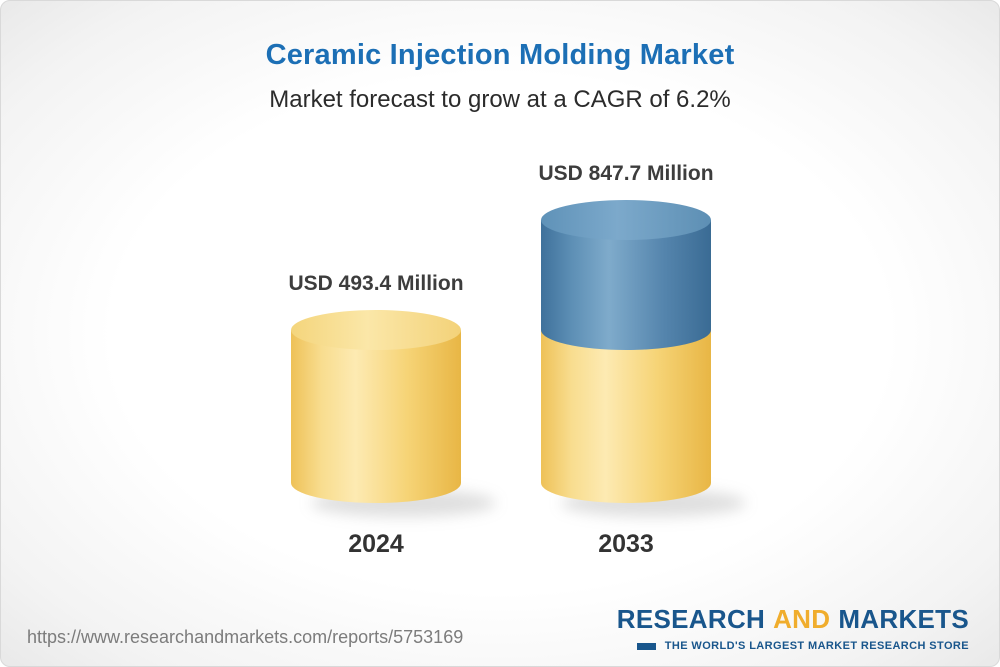  Describe the element at coordinates (626, 220) in the screenshot. I see `cylinder-2033-top-cap` at that location.